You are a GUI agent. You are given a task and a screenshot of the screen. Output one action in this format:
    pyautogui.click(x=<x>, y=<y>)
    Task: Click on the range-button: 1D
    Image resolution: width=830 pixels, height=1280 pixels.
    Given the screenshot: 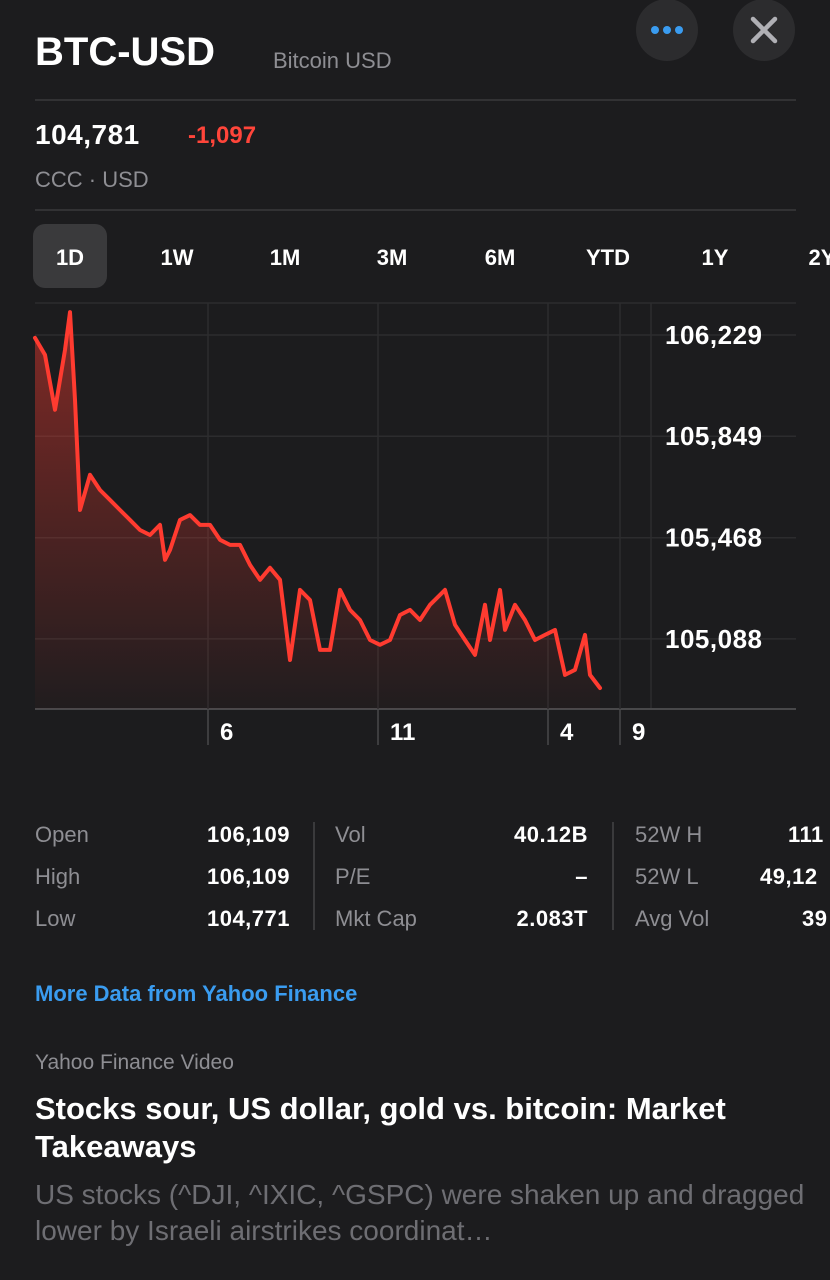 What is the action you would take?
    pyautogui.click(x=70, y=257)
    